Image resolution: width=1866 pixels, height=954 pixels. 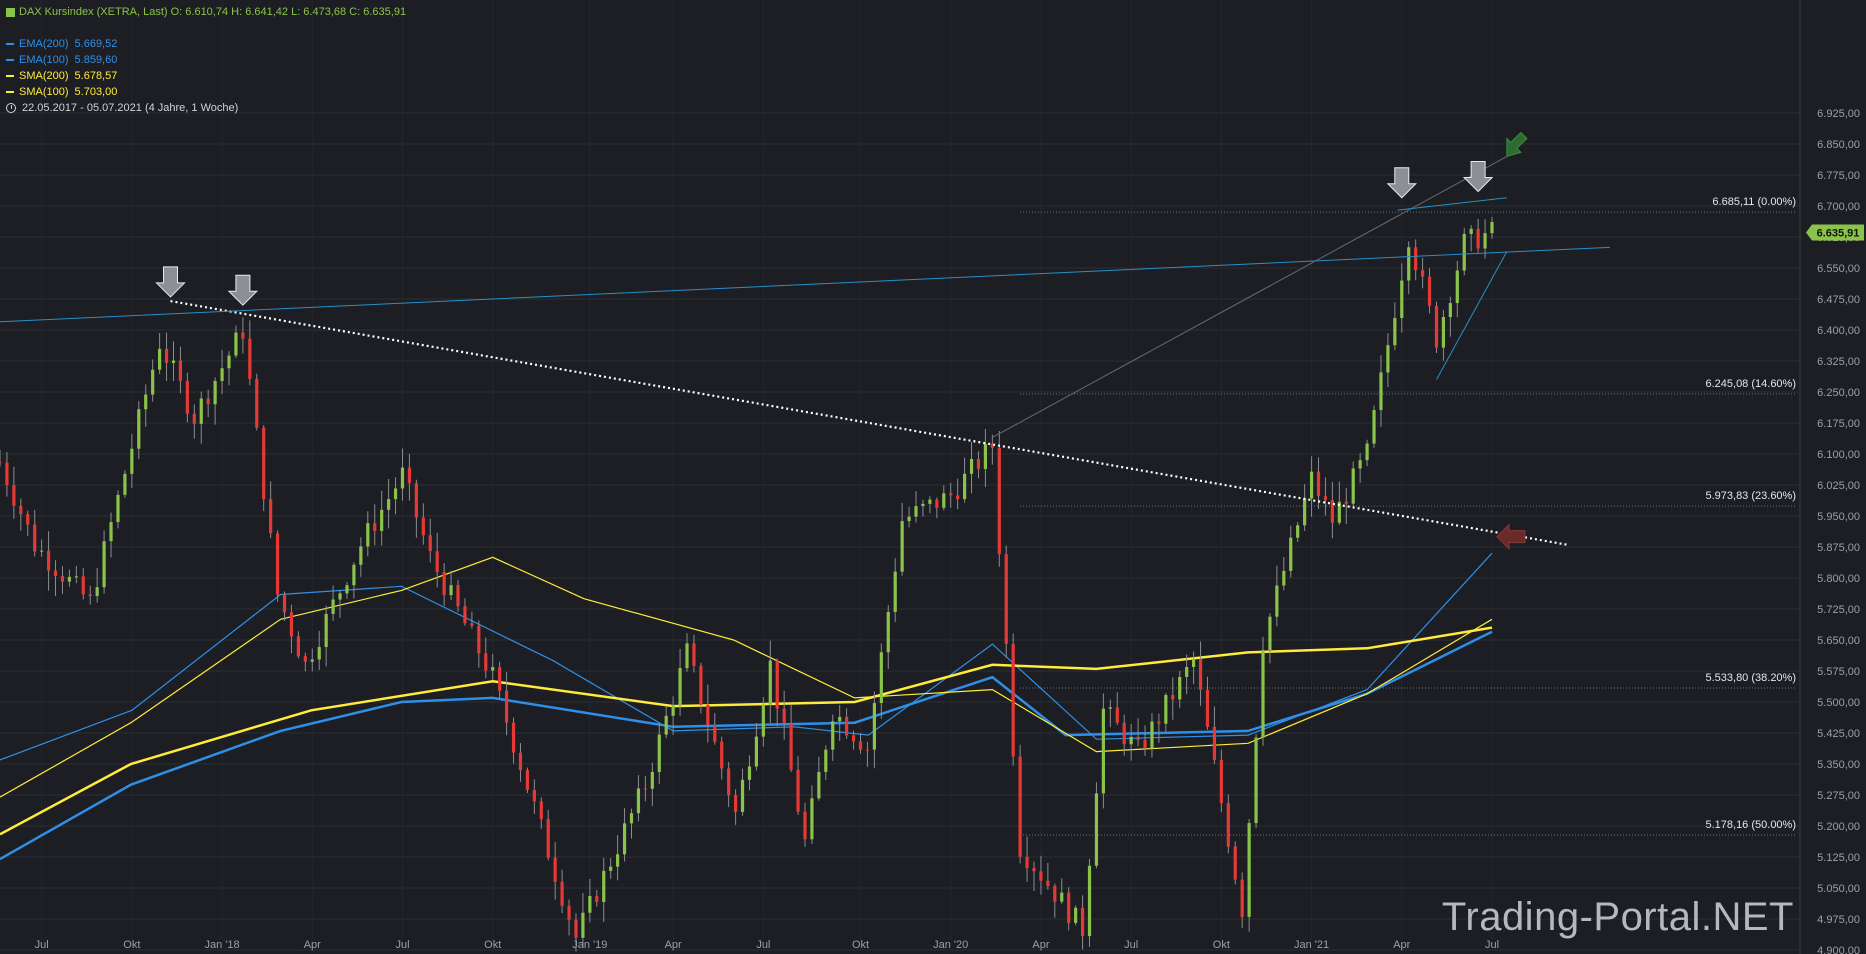 I want to click on red-arrow-marker, so click(x=1511, y=536).